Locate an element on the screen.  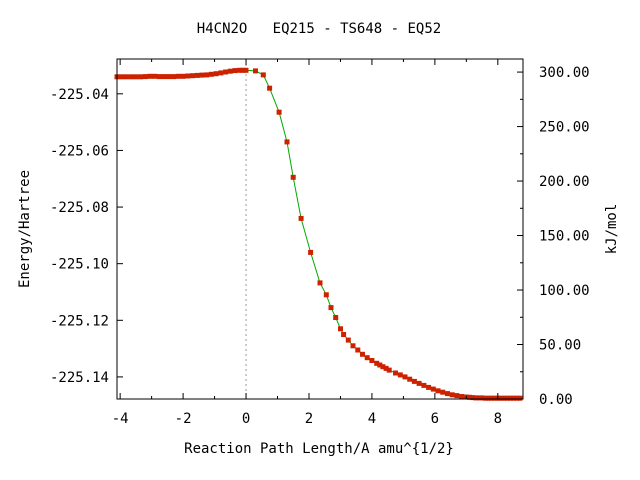
x-tick-label: 2 is located at coordinates (309, 419).